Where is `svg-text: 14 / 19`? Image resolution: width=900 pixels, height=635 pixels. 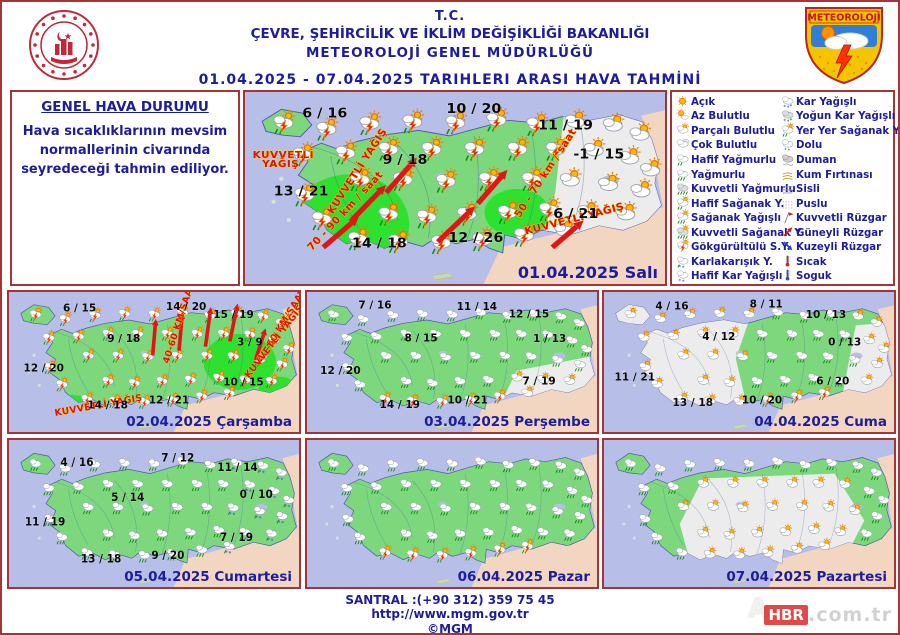 svg-text: 14 / 19 is located at coordinates (400, 405).